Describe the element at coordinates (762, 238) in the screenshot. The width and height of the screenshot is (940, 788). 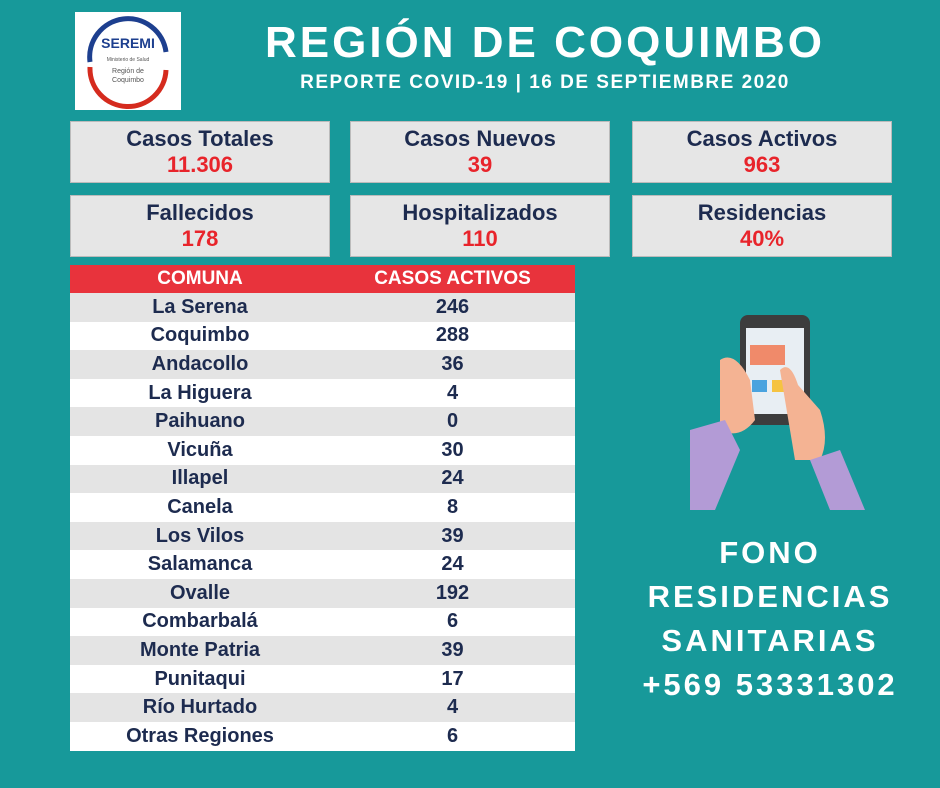
I see `stat-value: 40%` at that location.